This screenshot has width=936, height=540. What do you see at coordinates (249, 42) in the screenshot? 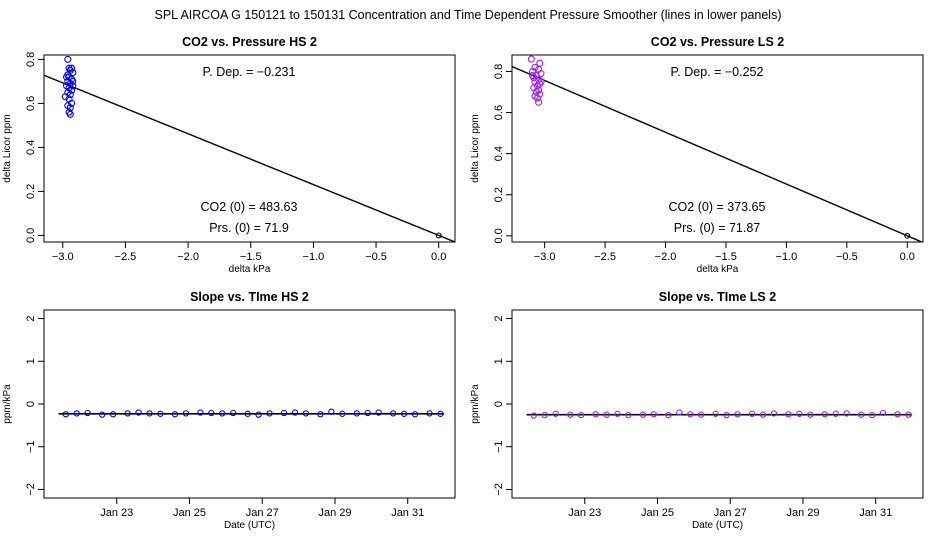
I see `panel-title: CO2 vs. Pressure HS 2` at bounding box center [249, 42].